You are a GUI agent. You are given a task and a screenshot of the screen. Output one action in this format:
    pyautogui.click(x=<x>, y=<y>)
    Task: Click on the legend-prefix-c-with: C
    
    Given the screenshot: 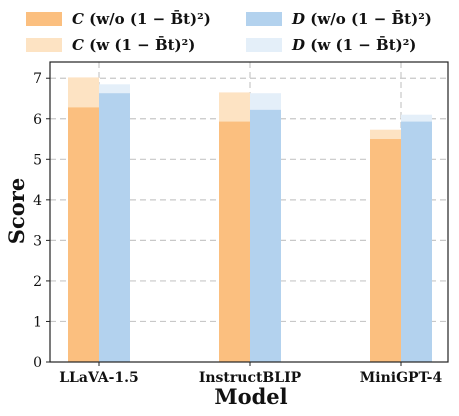 What is the action you would take?
    pyautogui.click(x=78, y=45)
    